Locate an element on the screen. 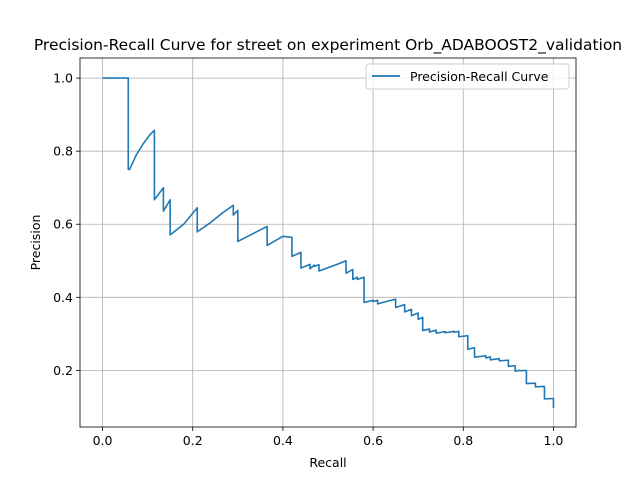 Image resolution: width=640 pixels, height=480 pixels. x-tick-label: 0.6 is located at coordinates (373, 440).